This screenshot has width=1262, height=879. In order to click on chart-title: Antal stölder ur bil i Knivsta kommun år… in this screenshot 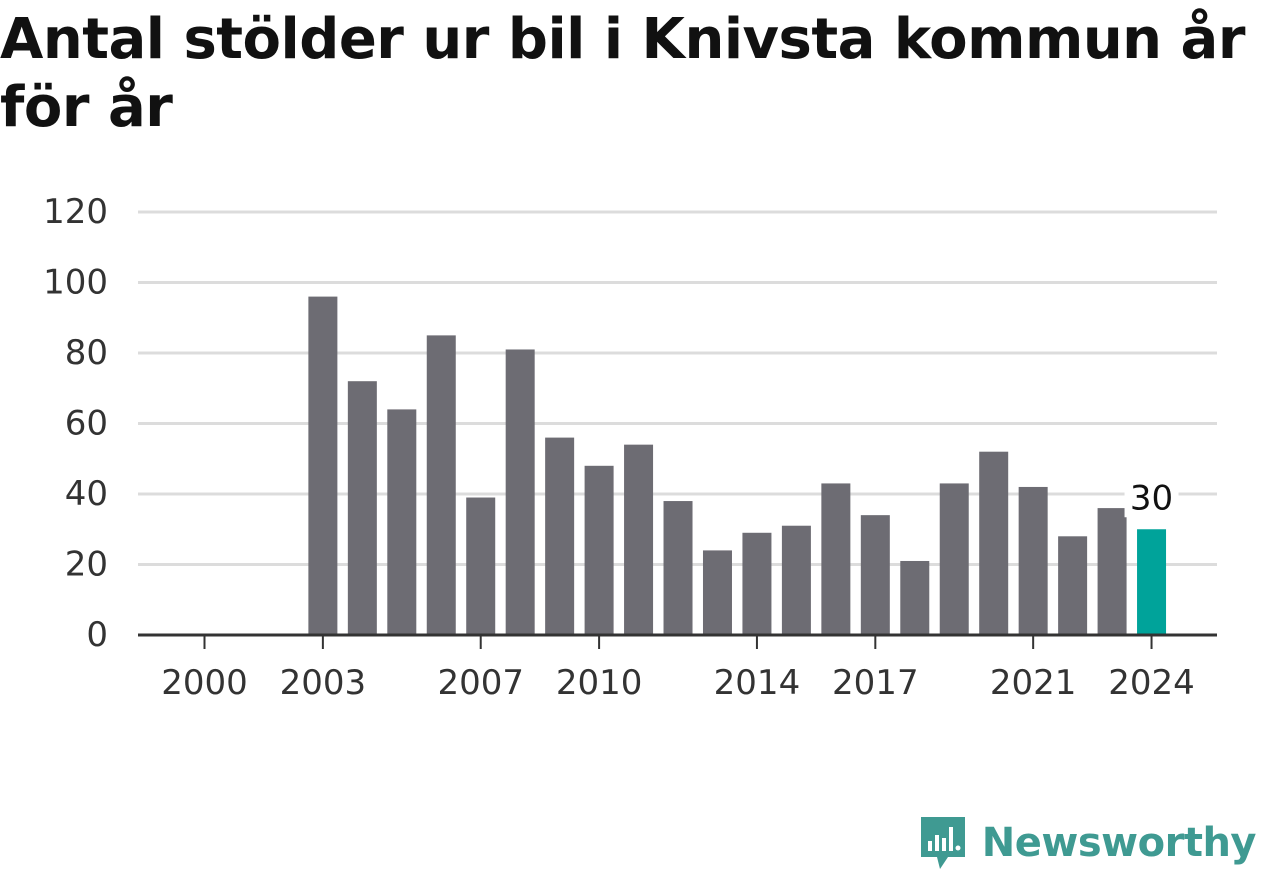, I will do `click(622, 73)`.